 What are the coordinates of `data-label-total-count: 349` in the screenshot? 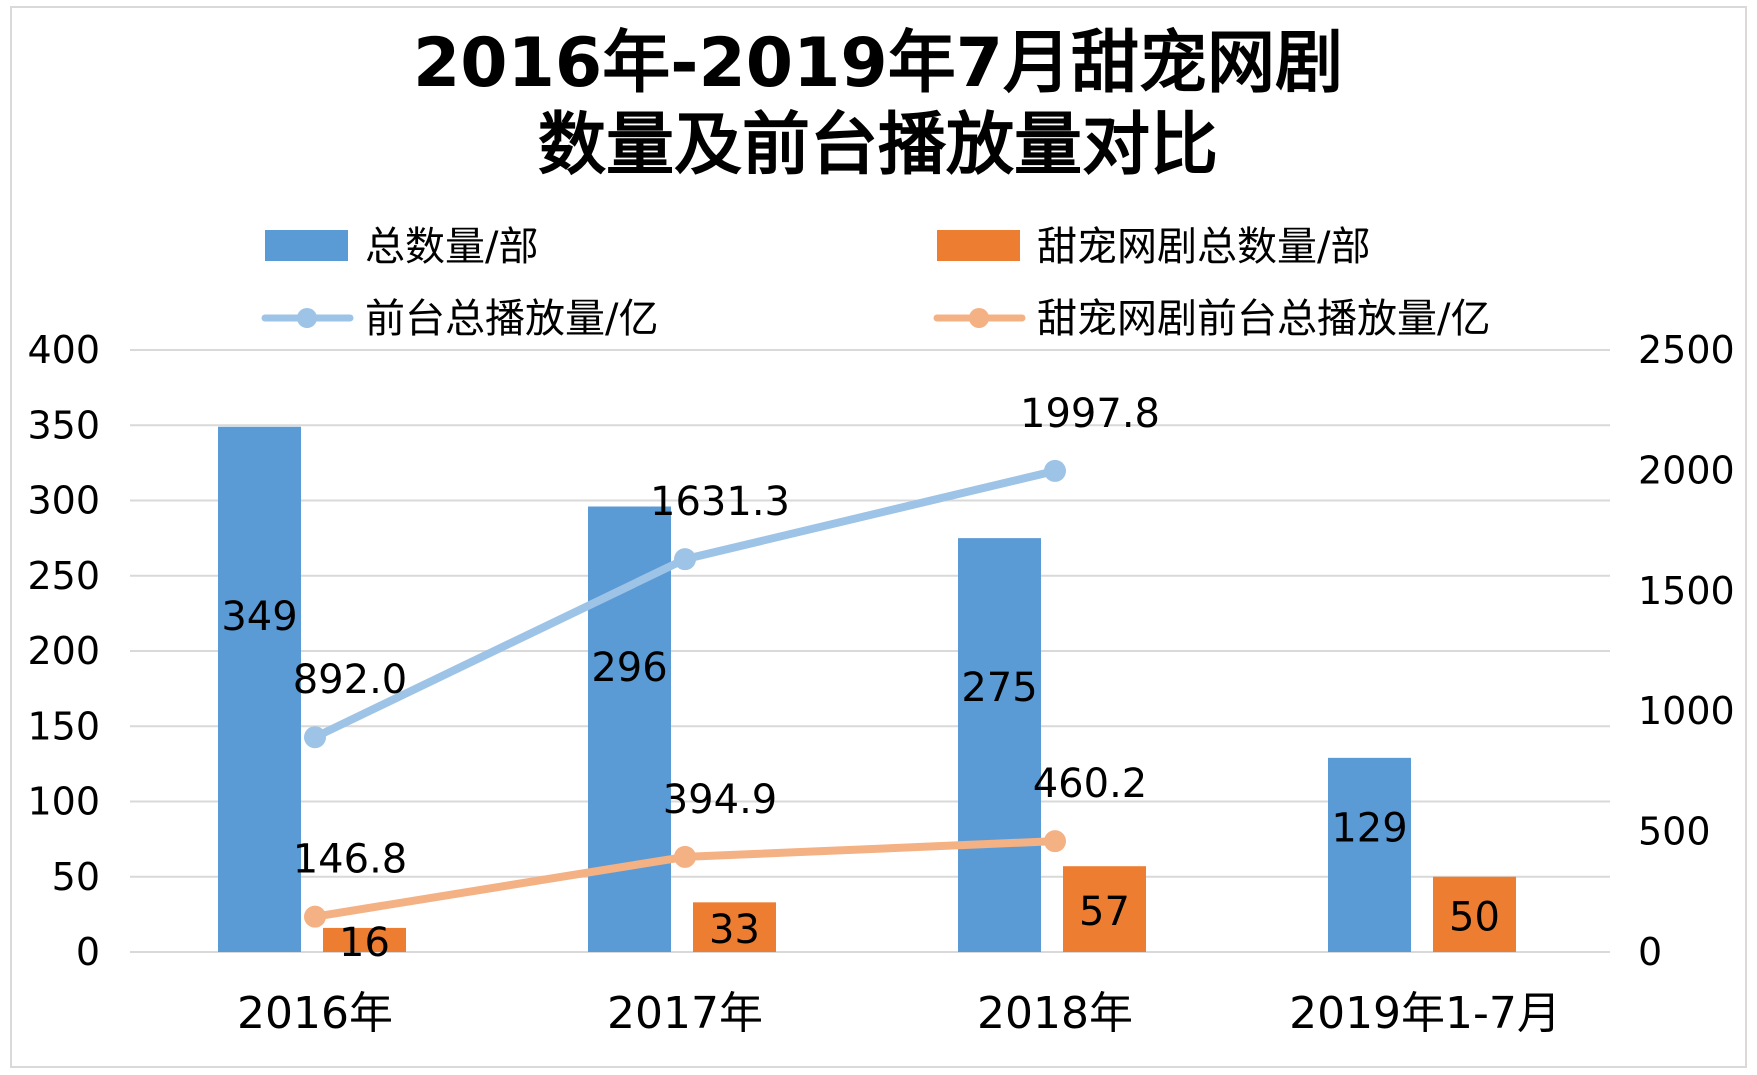 It's located at (259, 617).